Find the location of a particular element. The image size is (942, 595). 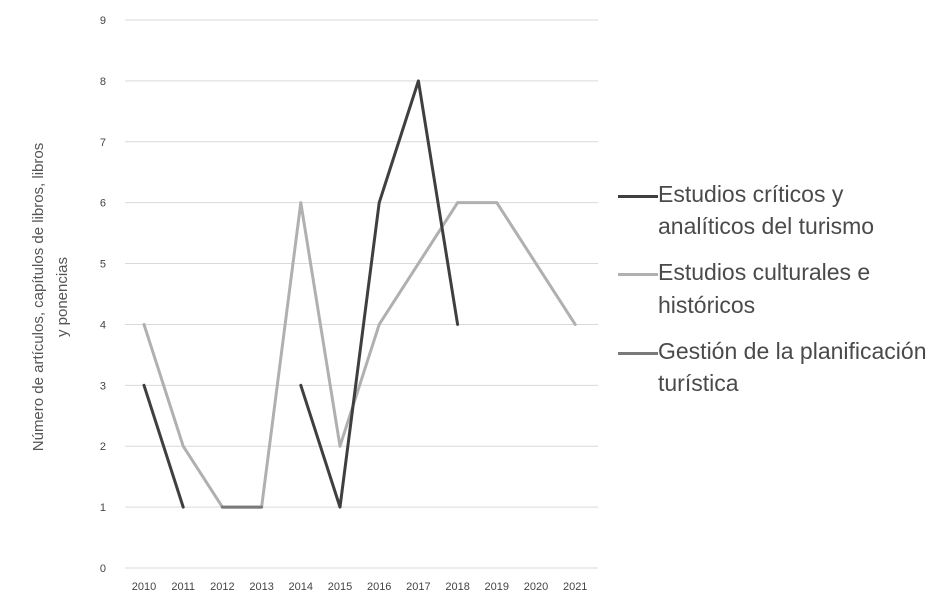

y-tick-label-5: 5 is located at coordinates (103, 265).